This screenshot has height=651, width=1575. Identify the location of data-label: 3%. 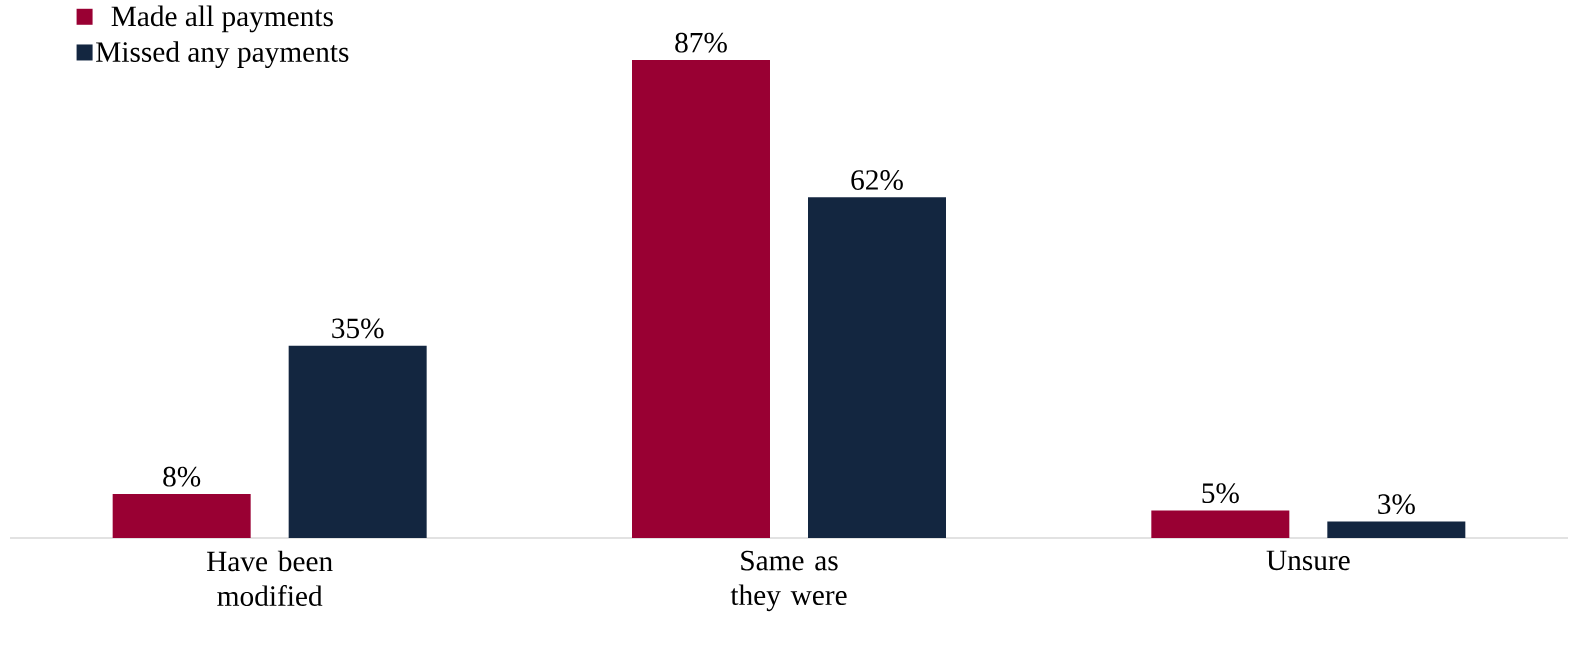
(1396, 504).